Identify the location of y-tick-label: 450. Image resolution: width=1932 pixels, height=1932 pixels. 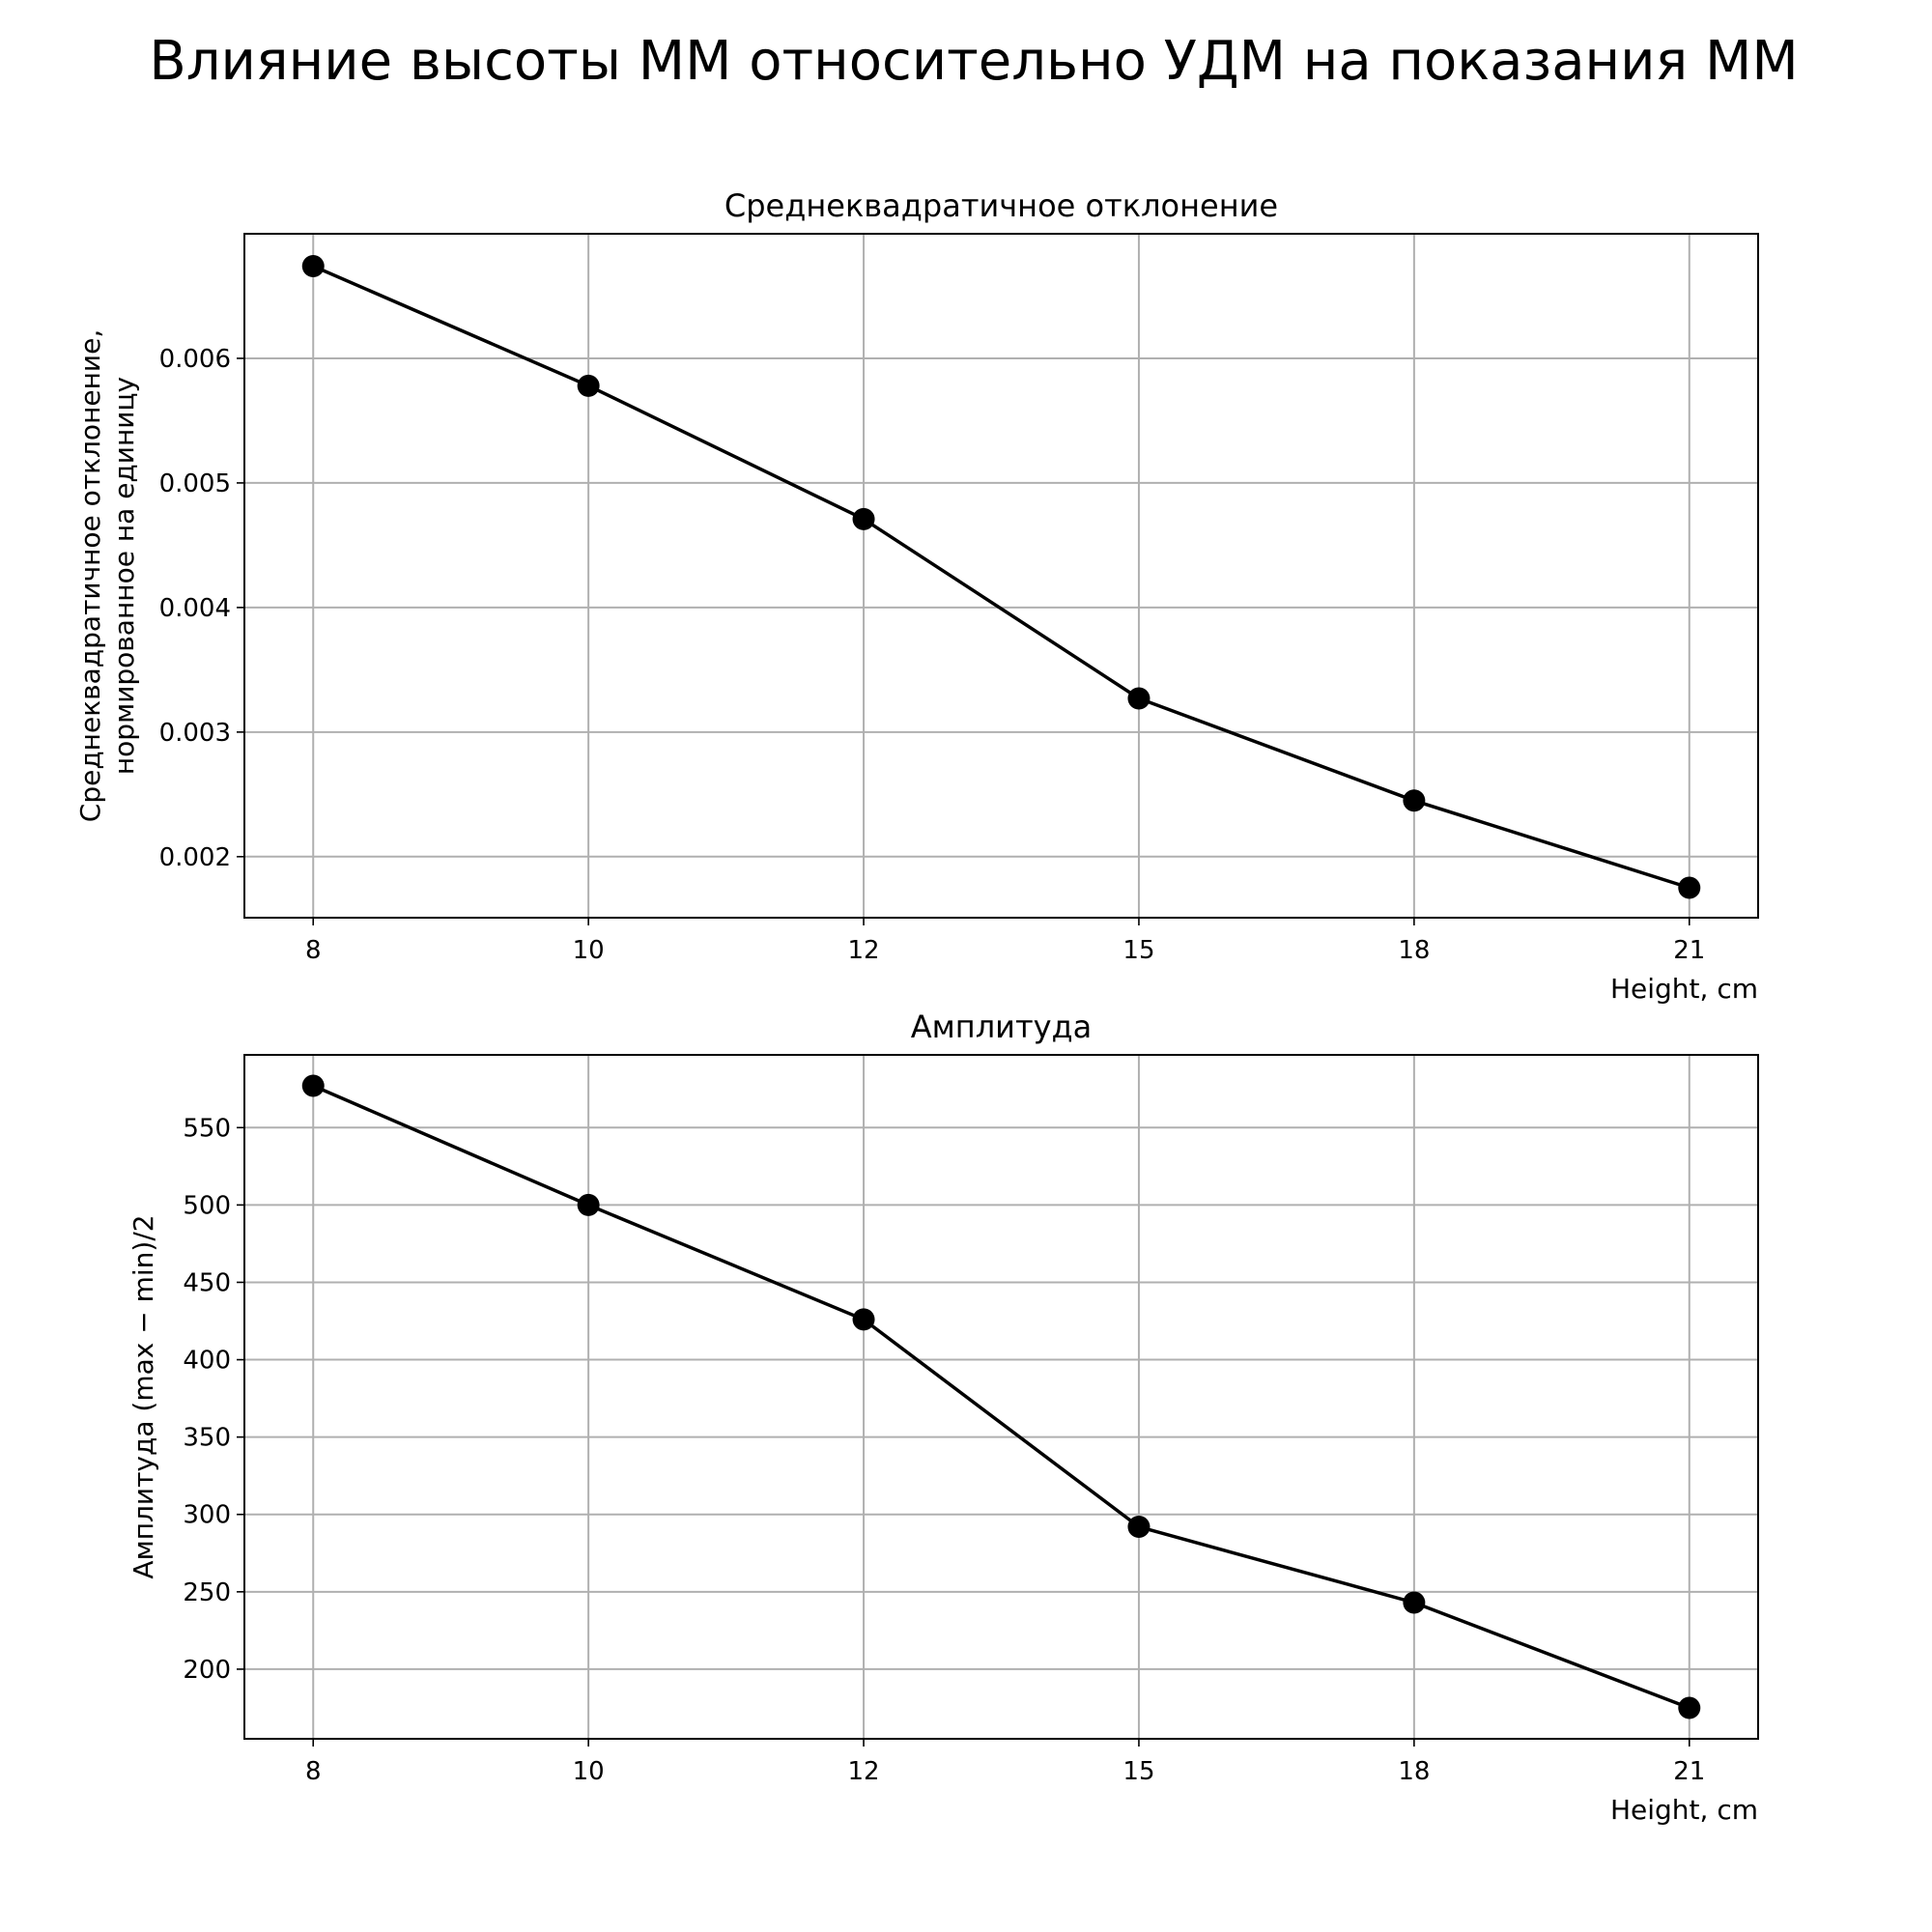
(207, 1282).